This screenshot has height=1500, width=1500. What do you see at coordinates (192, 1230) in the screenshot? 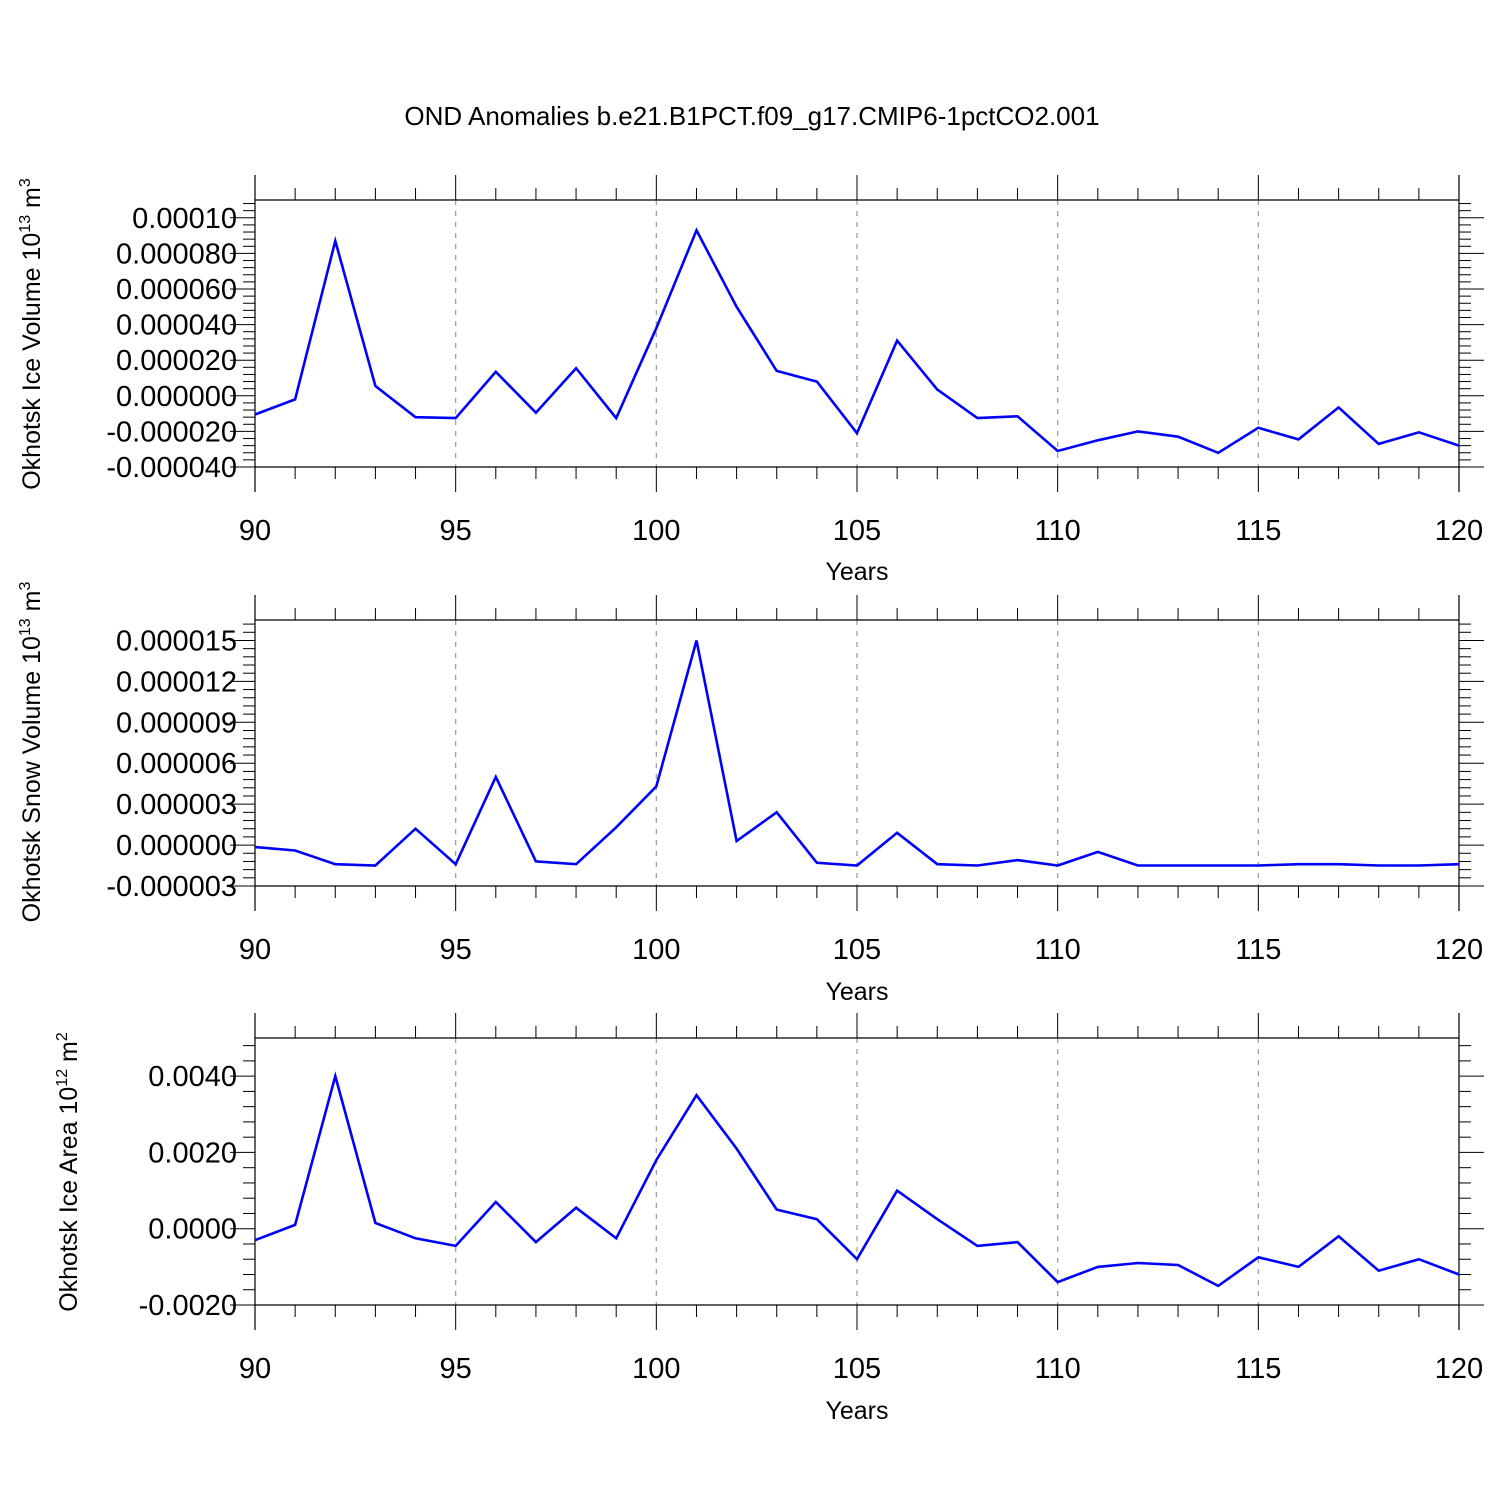
I see `y-tick-label: 0.0000` at bounding box center [192, 1230].